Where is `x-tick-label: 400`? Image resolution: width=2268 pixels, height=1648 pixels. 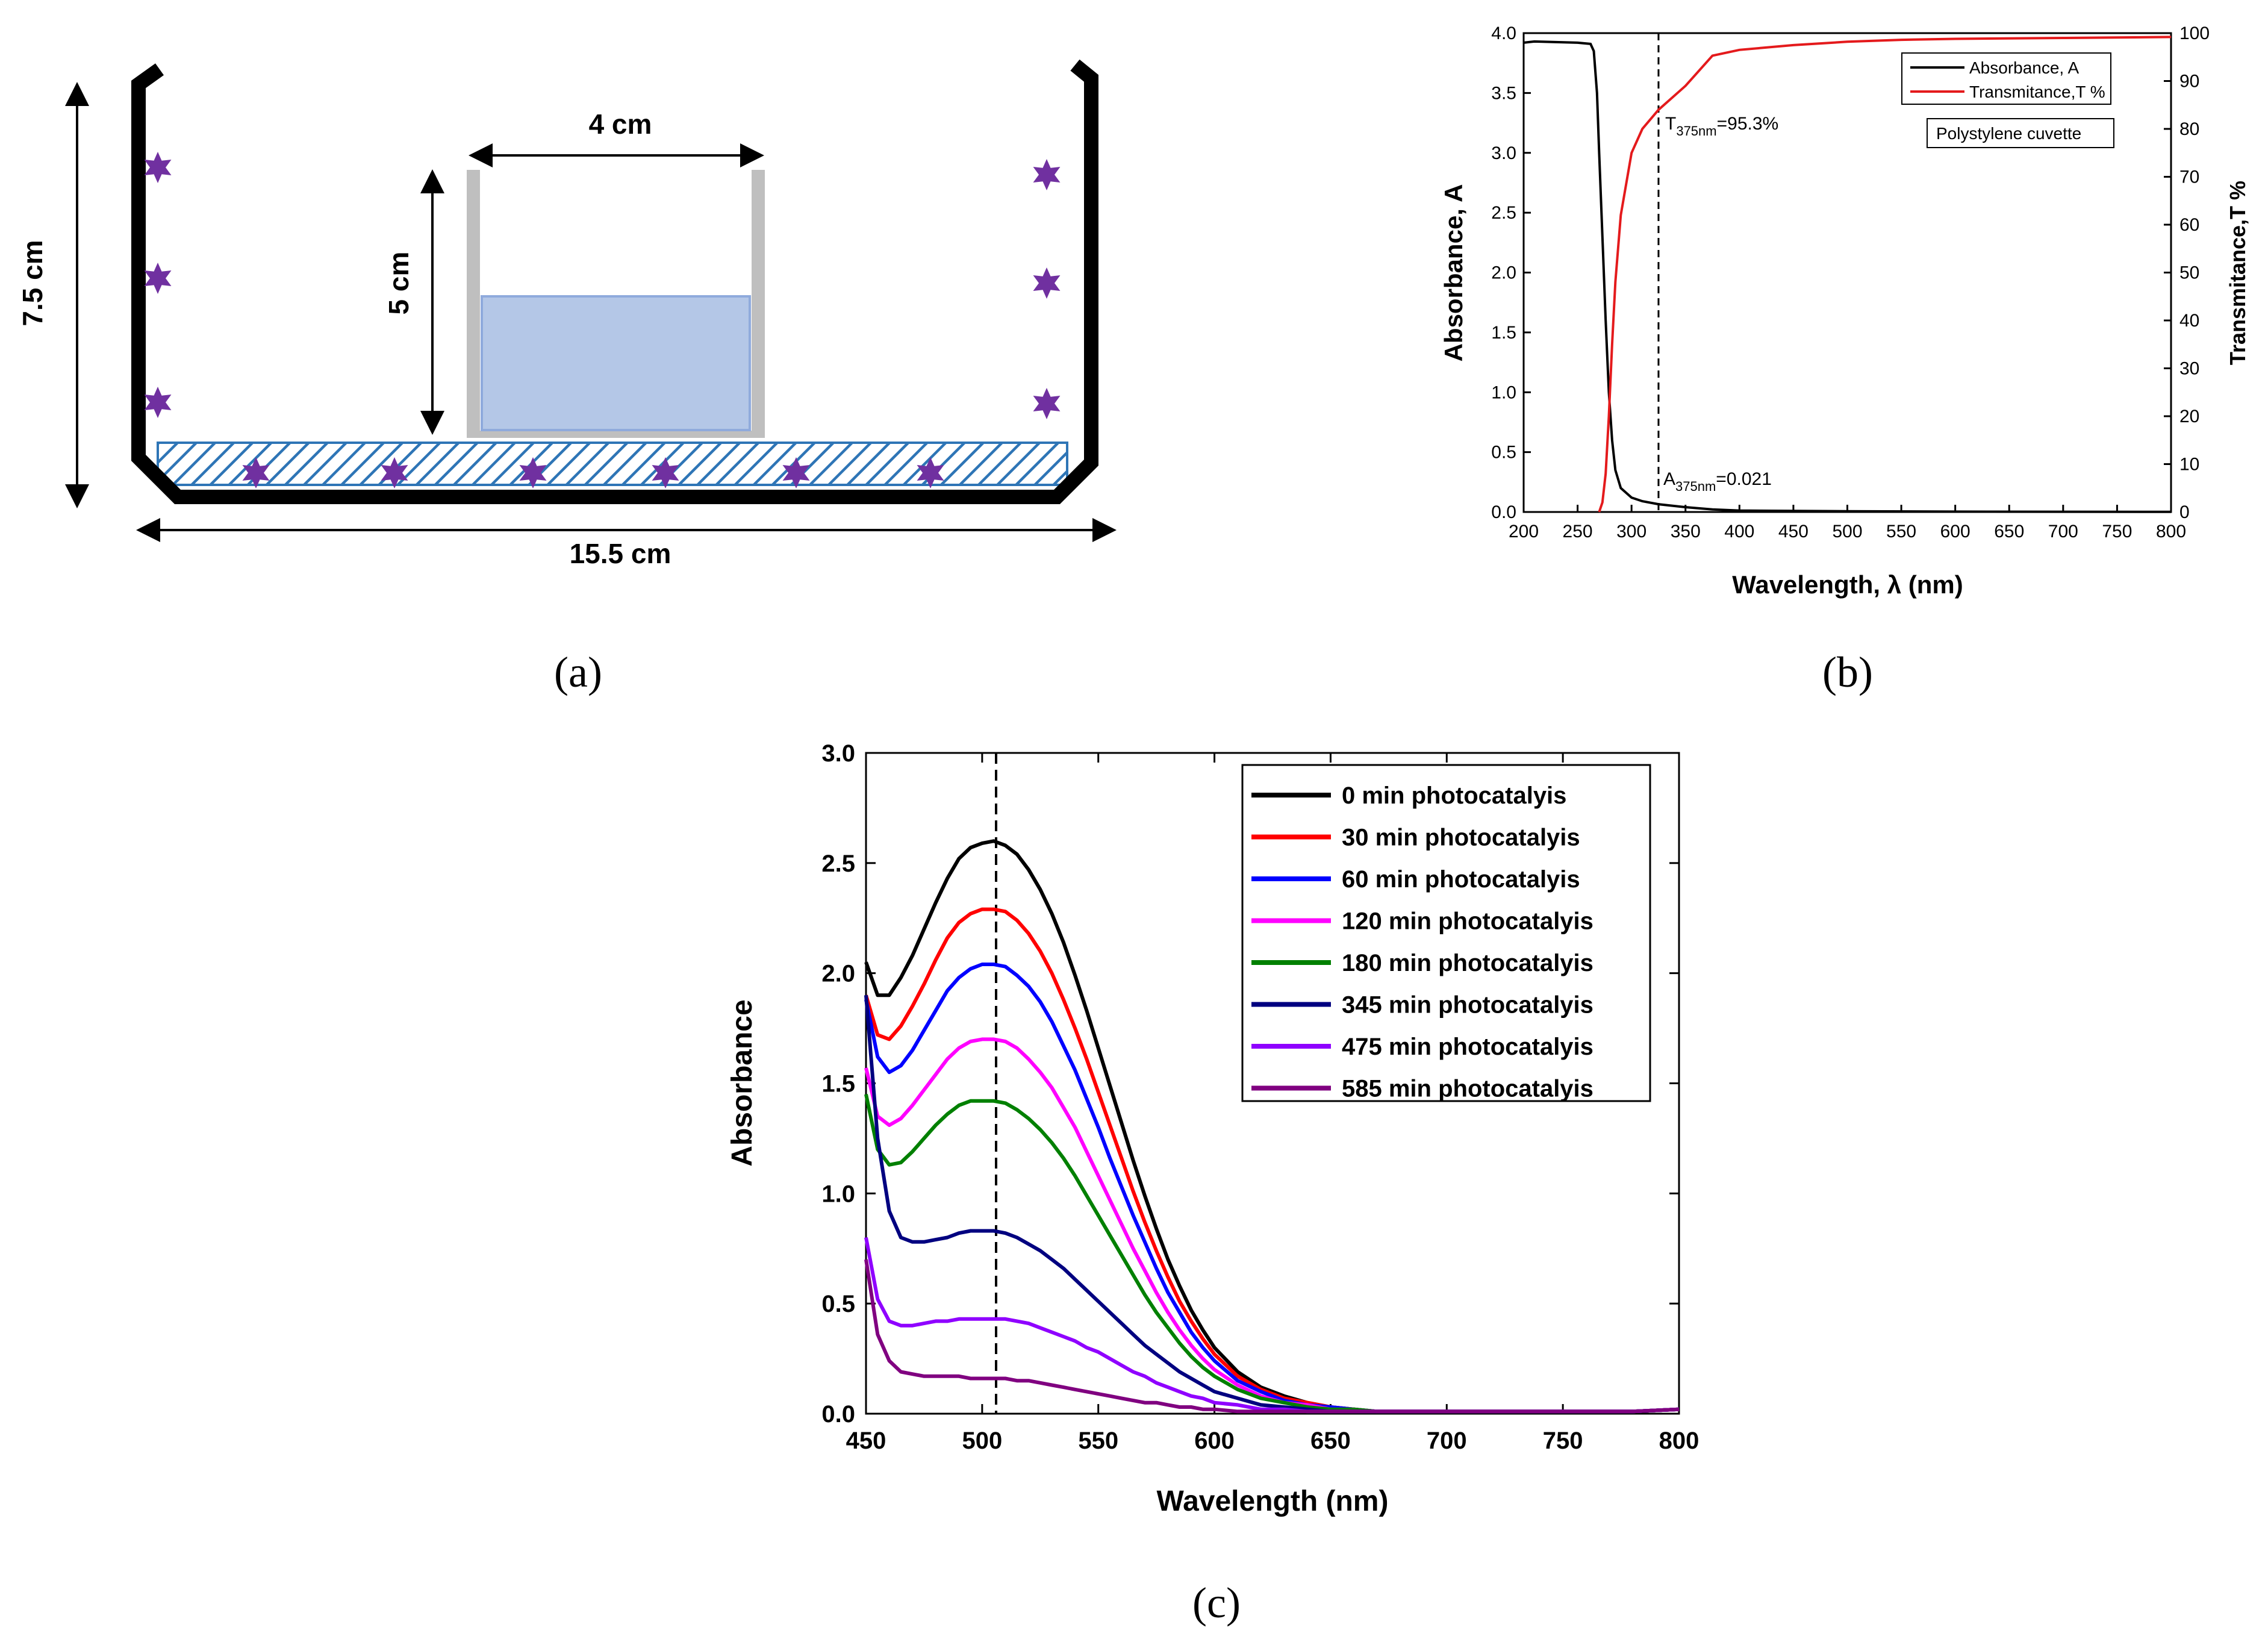
x-tick-label: 400 is located at coordinates (1739, 532).